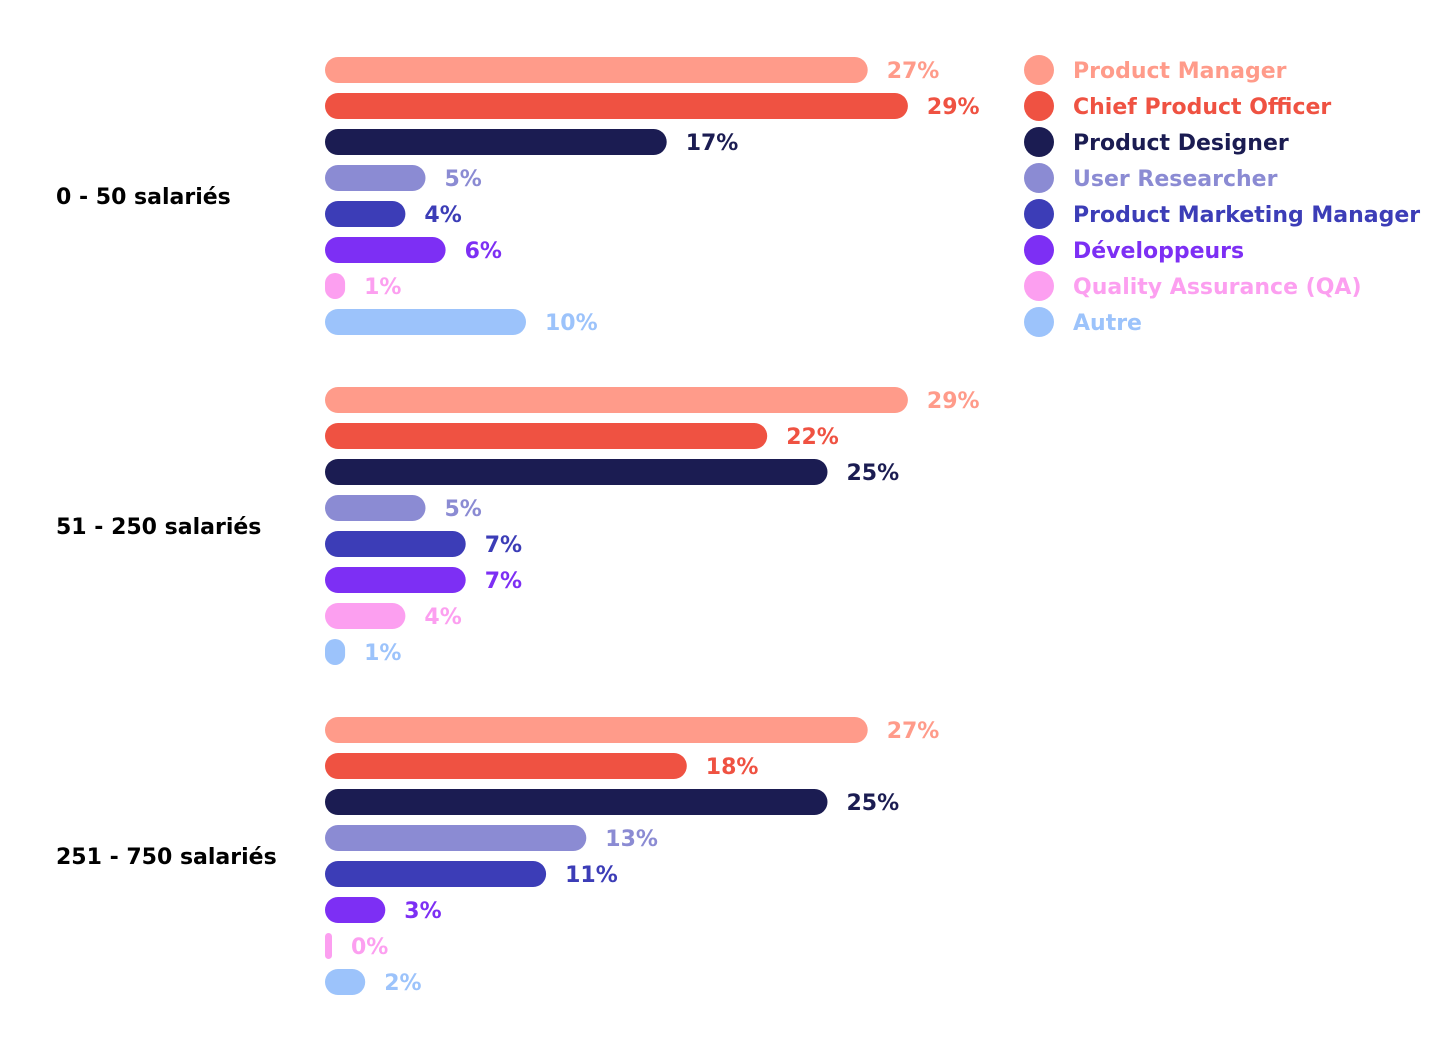 The height and width of the screenshot is (1053, 1456). I want to click on data-label: 6%, so click(483, 251).